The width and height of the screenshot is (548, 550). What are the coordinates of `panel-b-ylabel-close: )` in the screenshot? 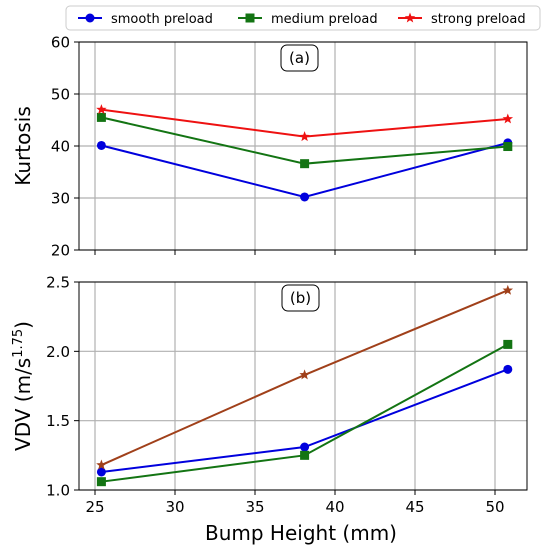 It's located at (23, 325).